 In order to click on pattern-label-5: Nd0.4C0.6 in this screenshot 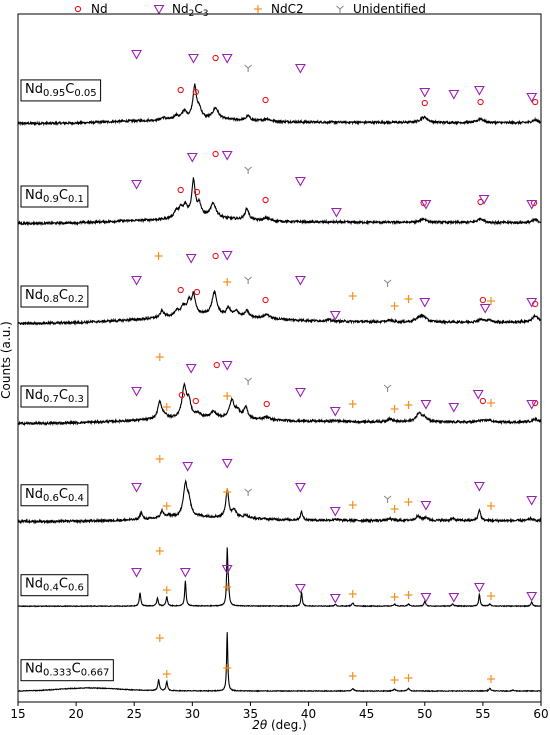, I will do `click(54, 585)`.